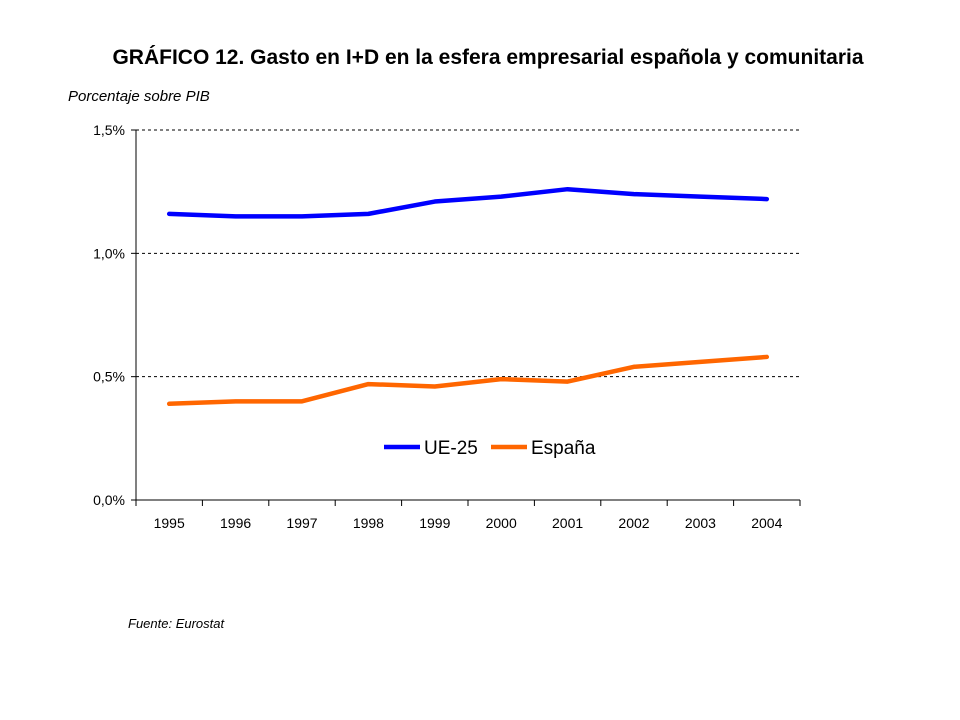  What do you see at coordinates (766, 523) in the screenshot?
I see `x-tick-label: 2004` at bounding box center [766, 523].